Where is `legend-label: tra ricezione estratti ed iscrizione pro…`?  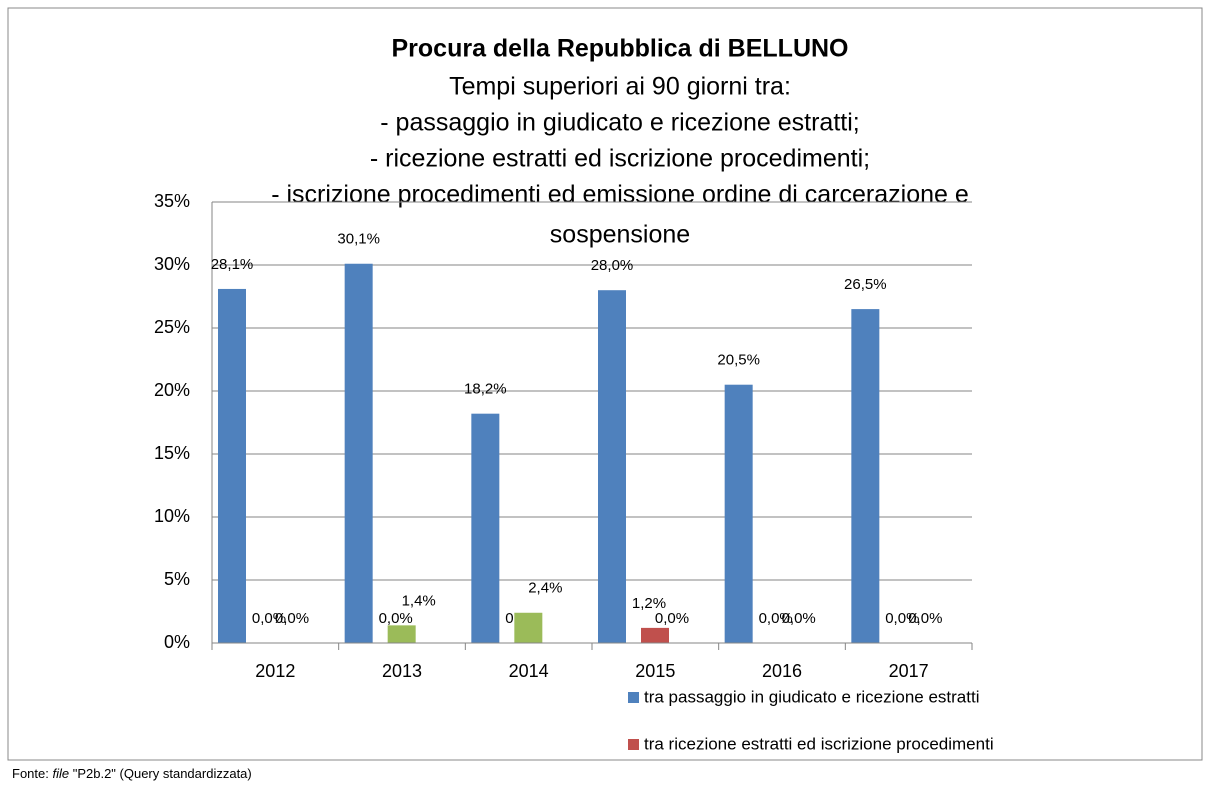 legend-label: tra ricezione estratti ed iscrizione pro… is located at coordinates (819, 743).